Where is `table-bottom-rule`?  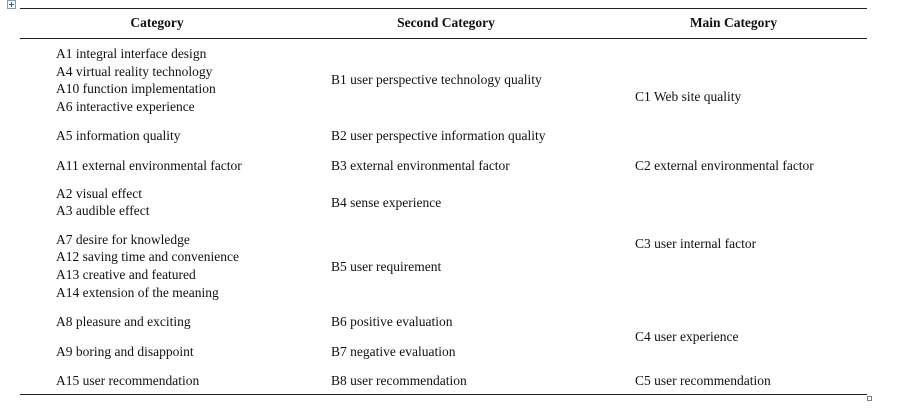
table-bottom-rule is located at coordinates (443, 394).